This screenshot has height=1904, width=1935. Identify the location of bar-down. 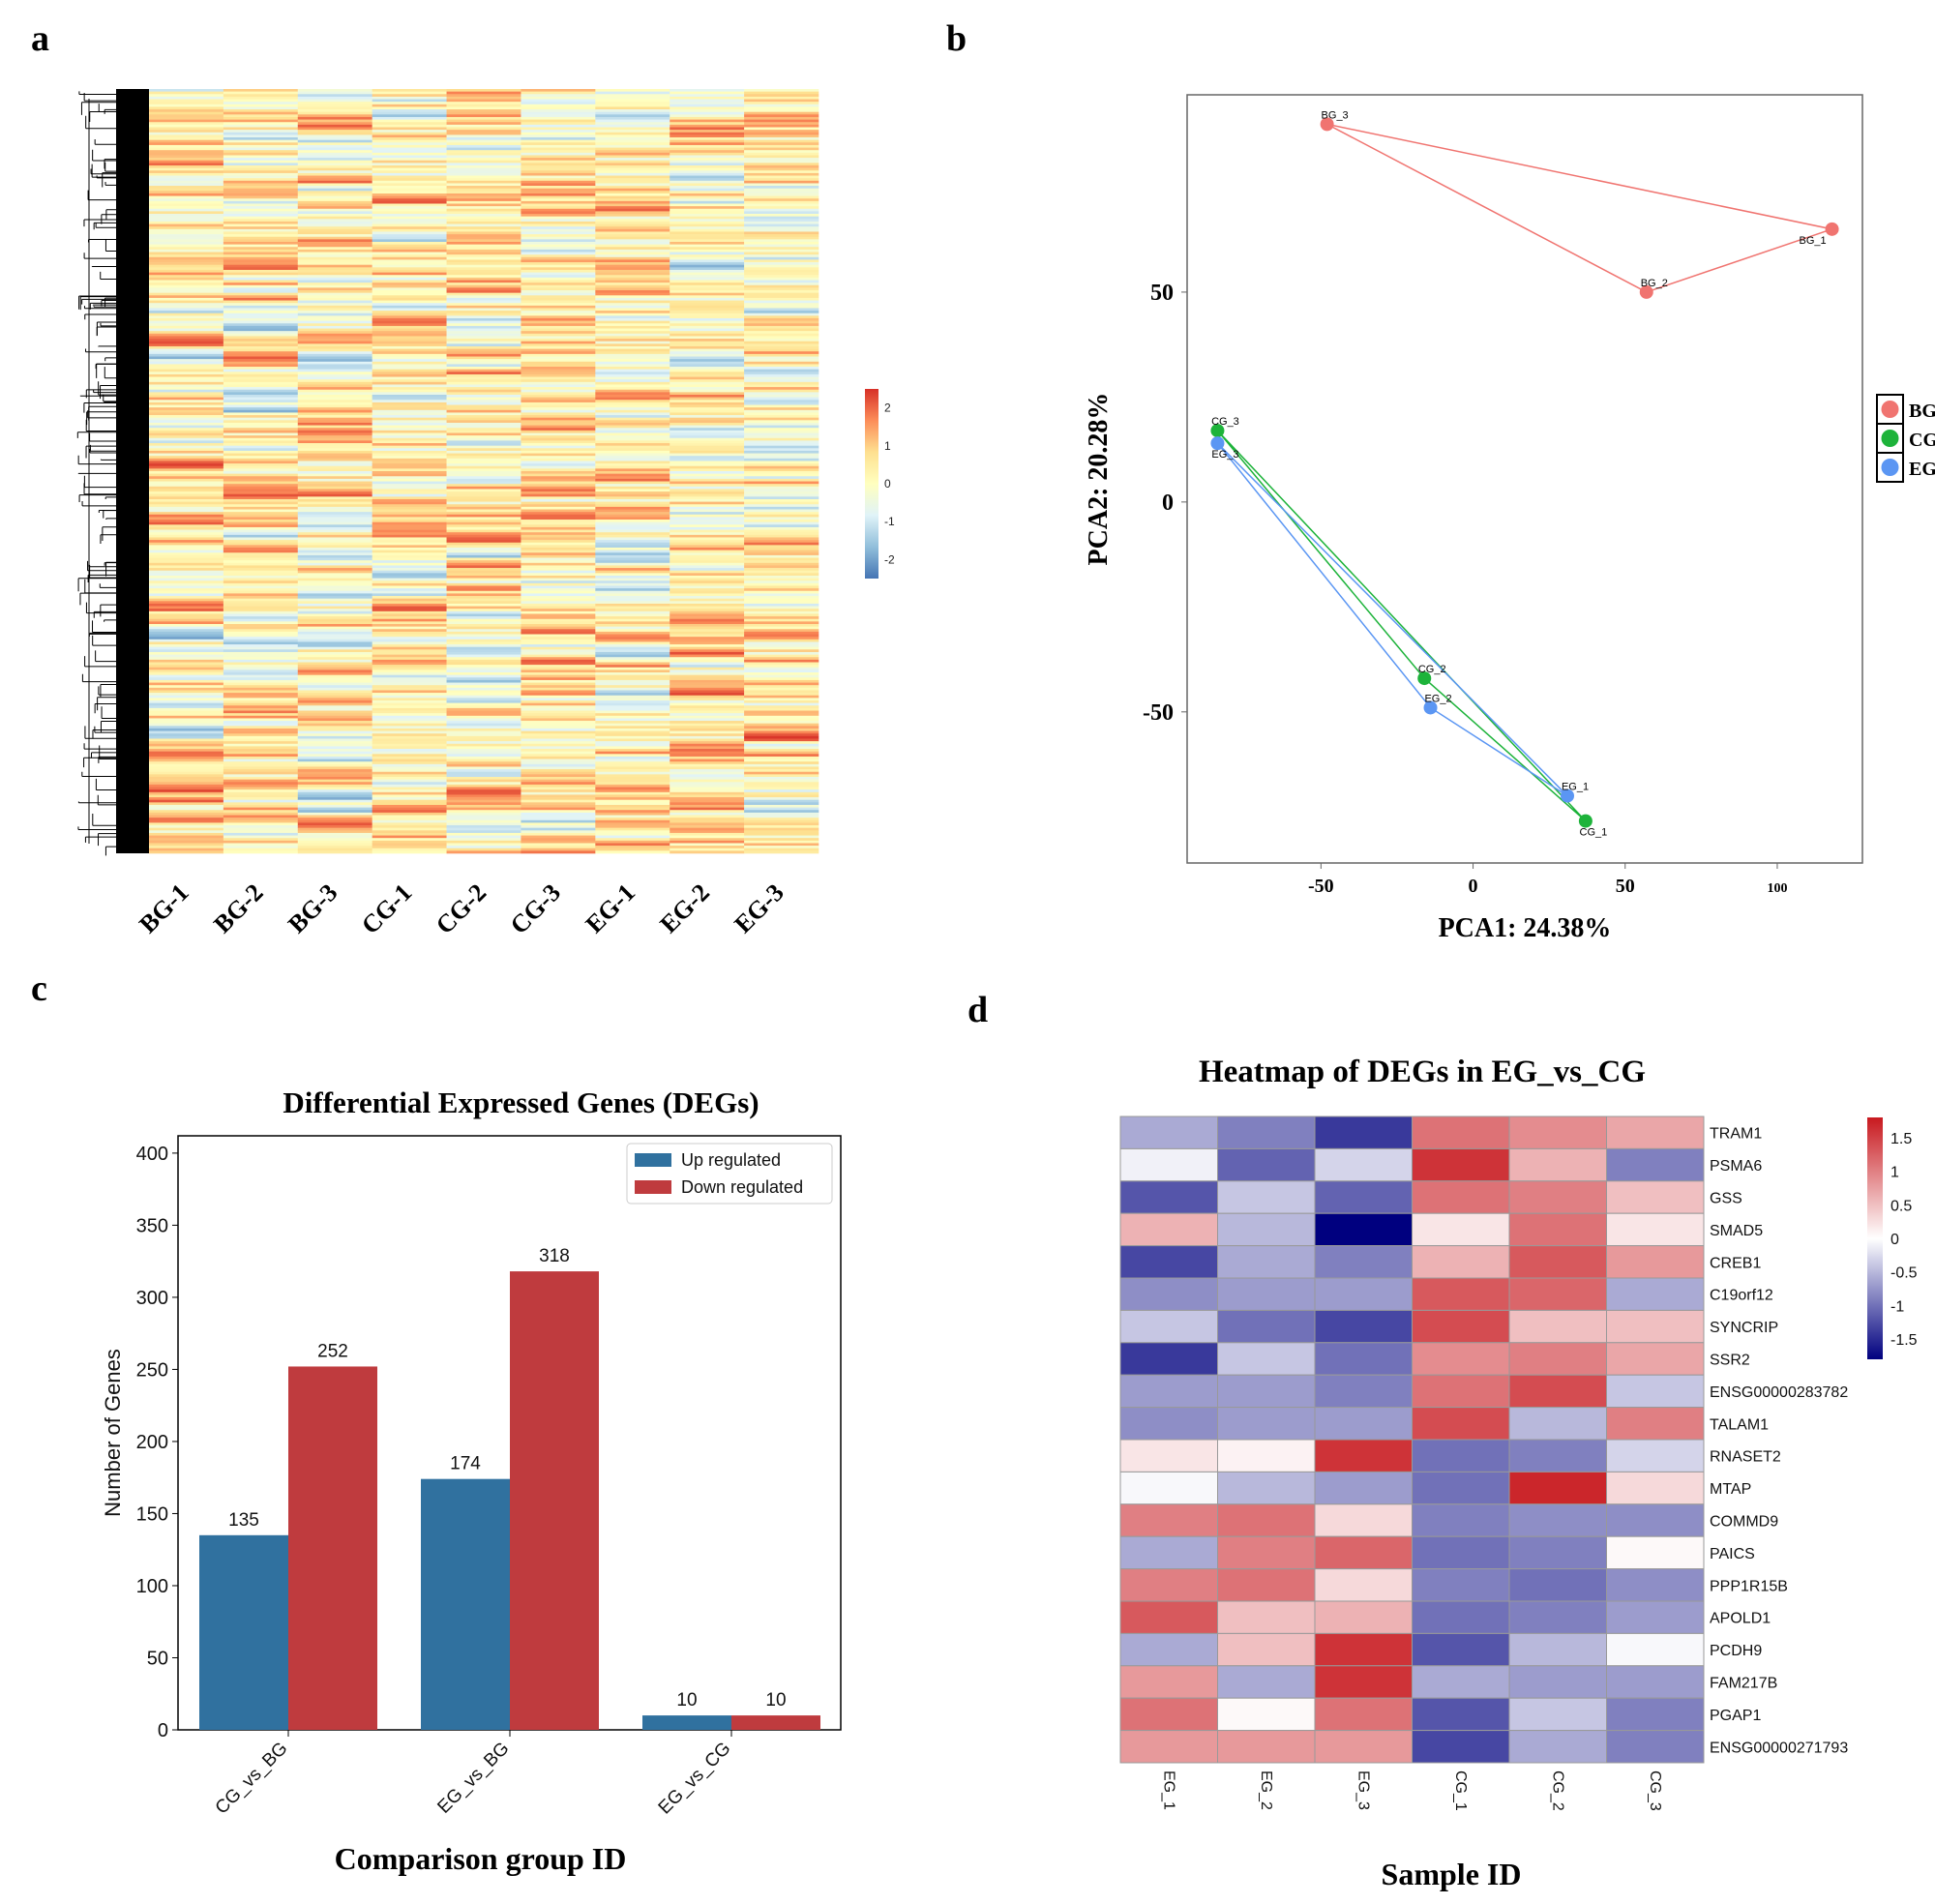
(332, 1548).